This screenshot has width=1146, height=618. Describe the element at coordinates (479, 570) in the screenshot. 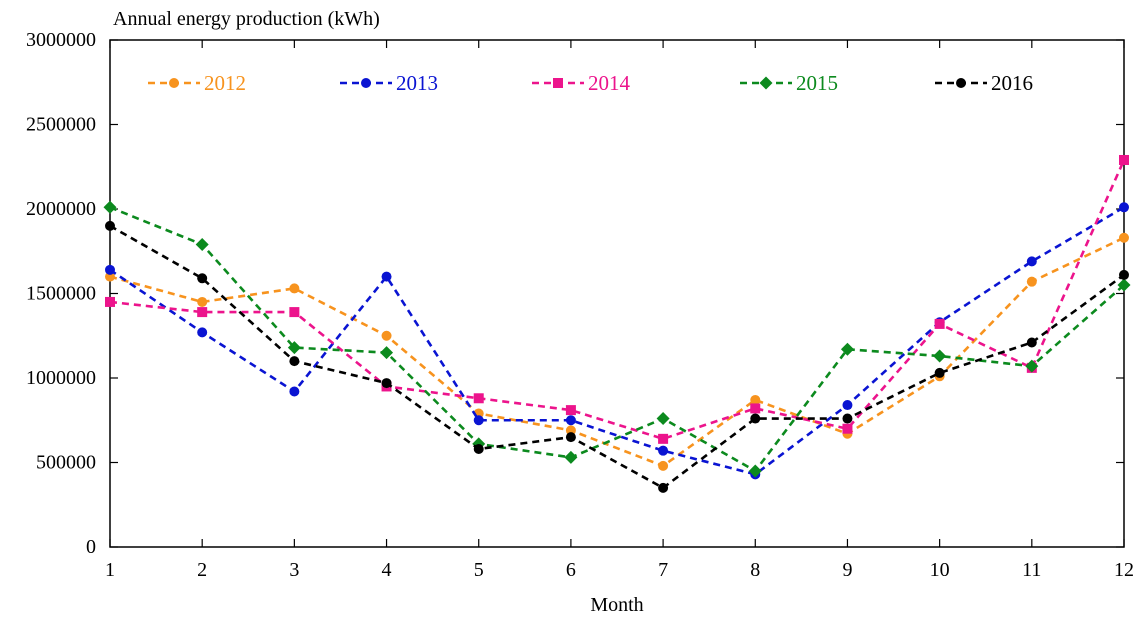

I see `x-tick-label: 5` at that location.